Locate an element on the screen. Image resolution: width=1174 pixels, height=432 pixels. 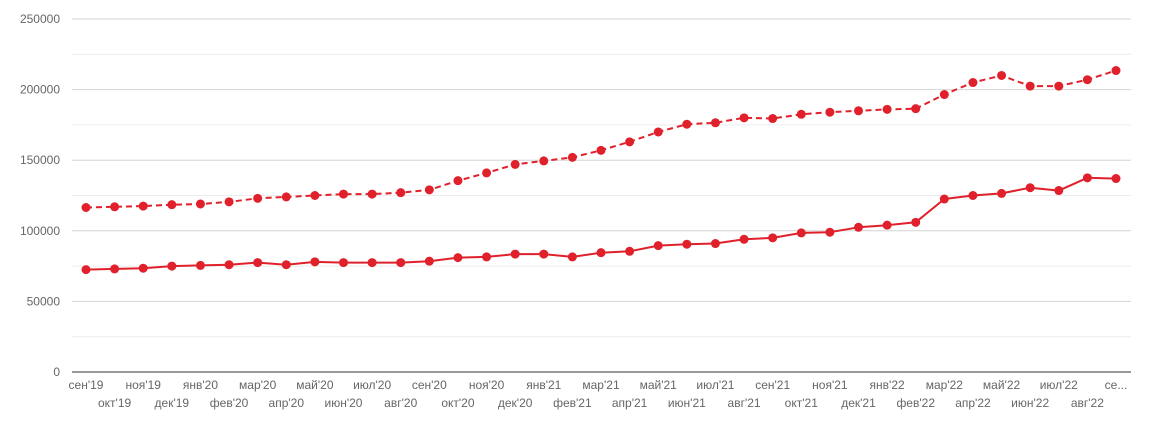
x-tick-label: янв'20 is located at coordinates (200, 385).